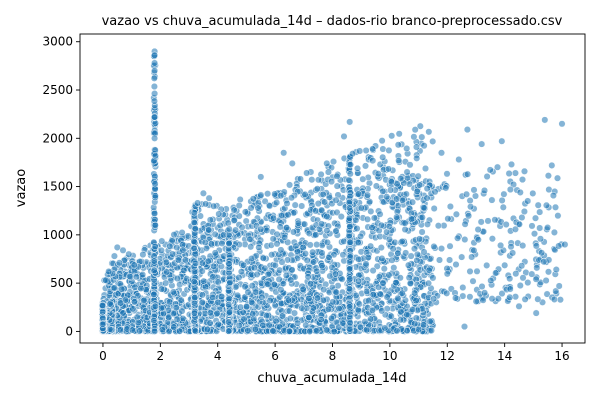 Image resolution: width=600 pixels, height=400 pixels. What do you see at coordinates (275, 356) in the screenshot?
I see `x-tick-label: 6` at bounding box center [275, 356].